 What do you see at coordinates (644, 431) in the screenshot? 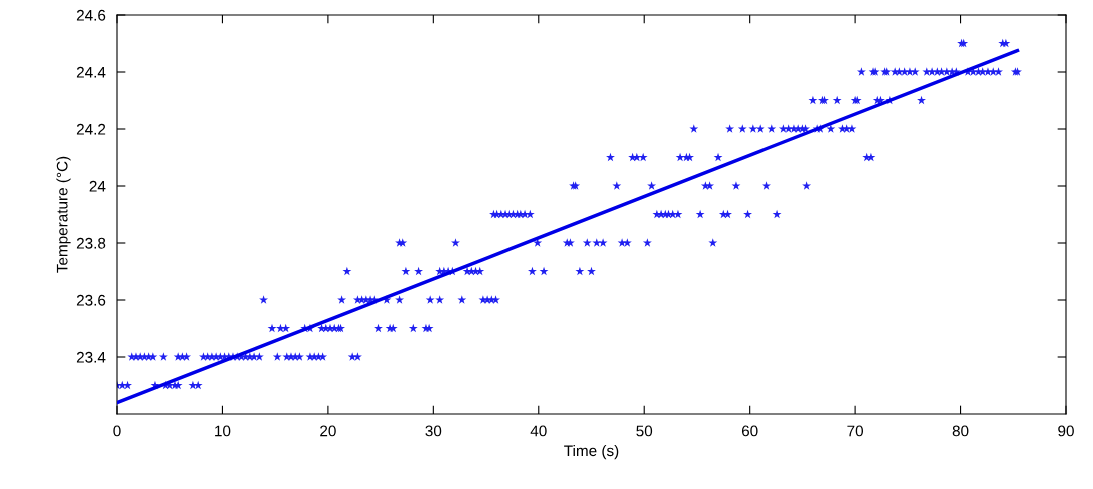
I see `x-tick-label: 50` at bounding box center [644, 431].